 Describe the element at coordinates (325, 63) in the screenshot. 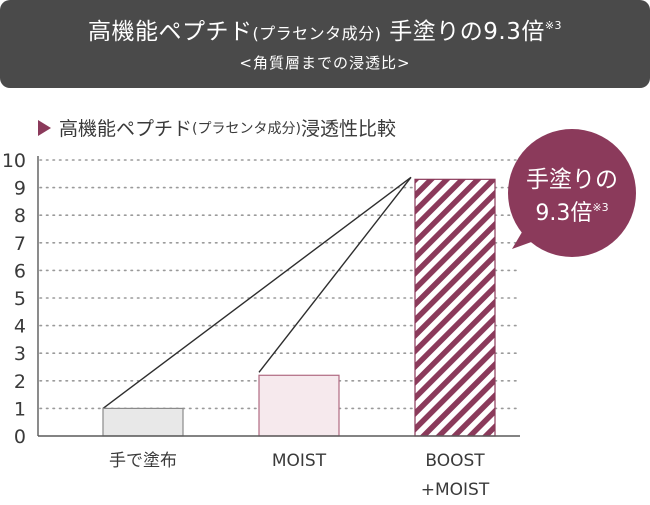

I see `header-subtitle: <角質層までの浸透比>` at that location.